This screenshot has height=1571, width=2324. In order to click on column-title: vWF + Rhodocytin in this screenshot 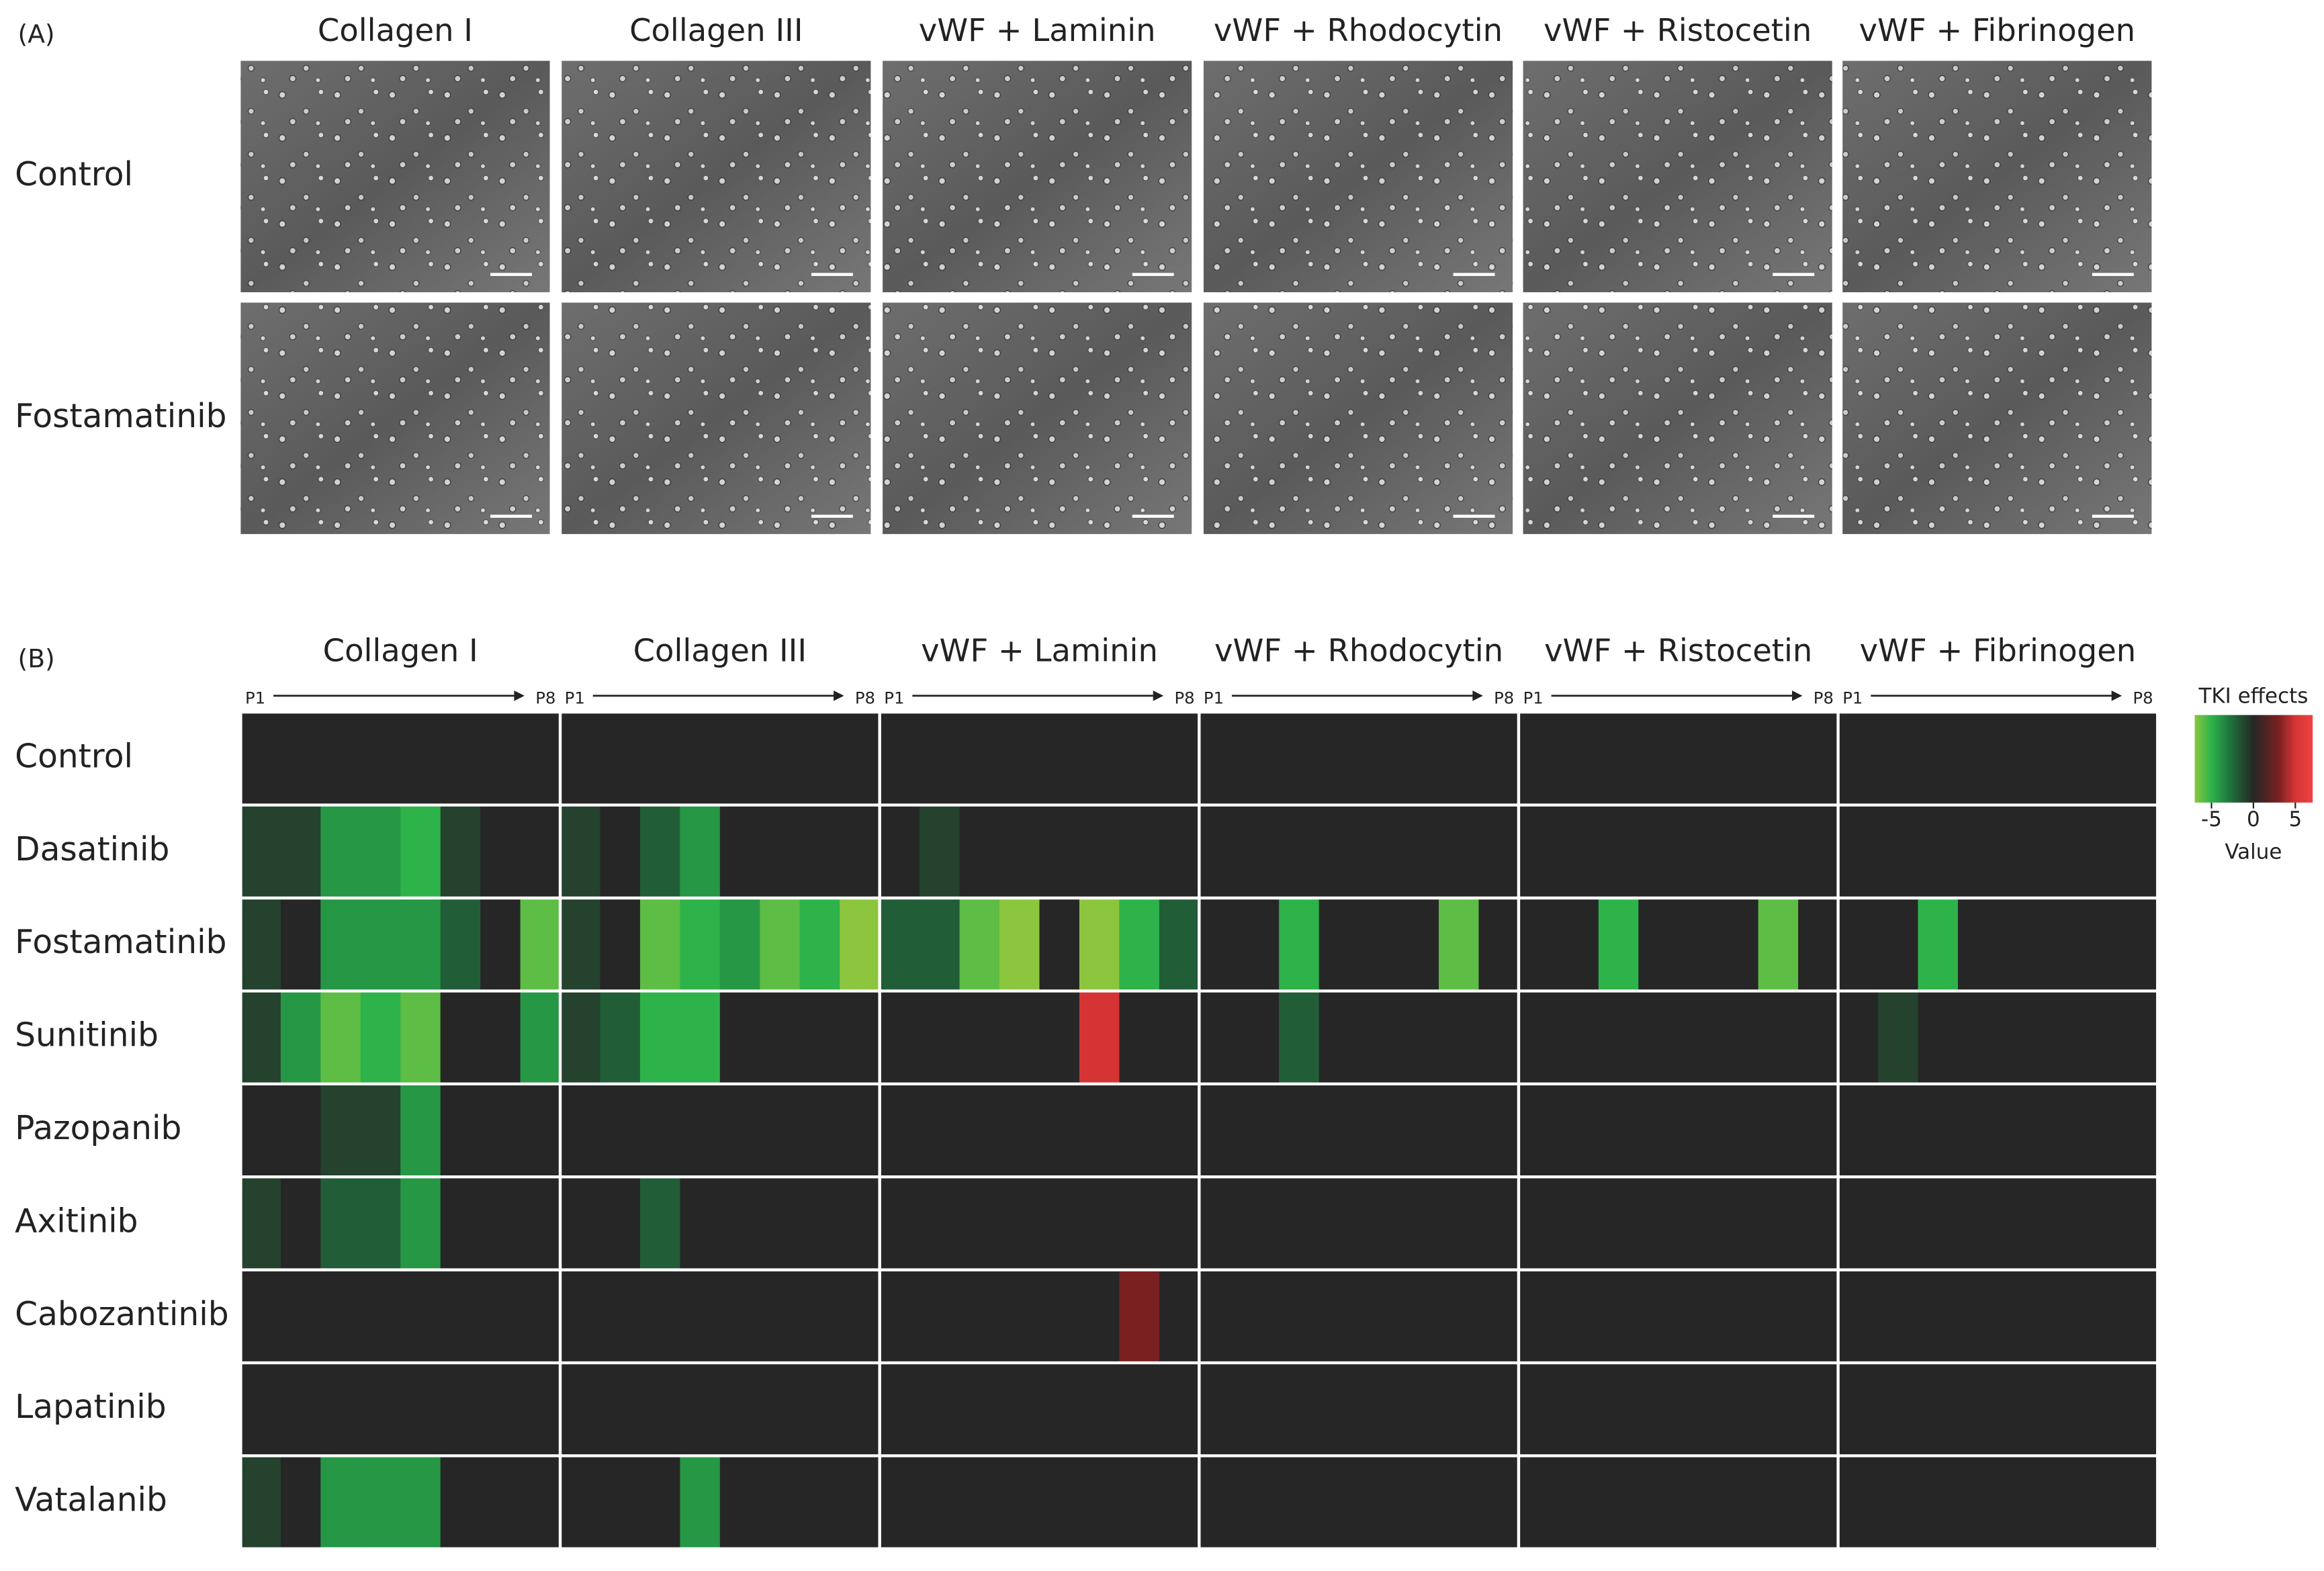, I will do `click(1358, 30)`.